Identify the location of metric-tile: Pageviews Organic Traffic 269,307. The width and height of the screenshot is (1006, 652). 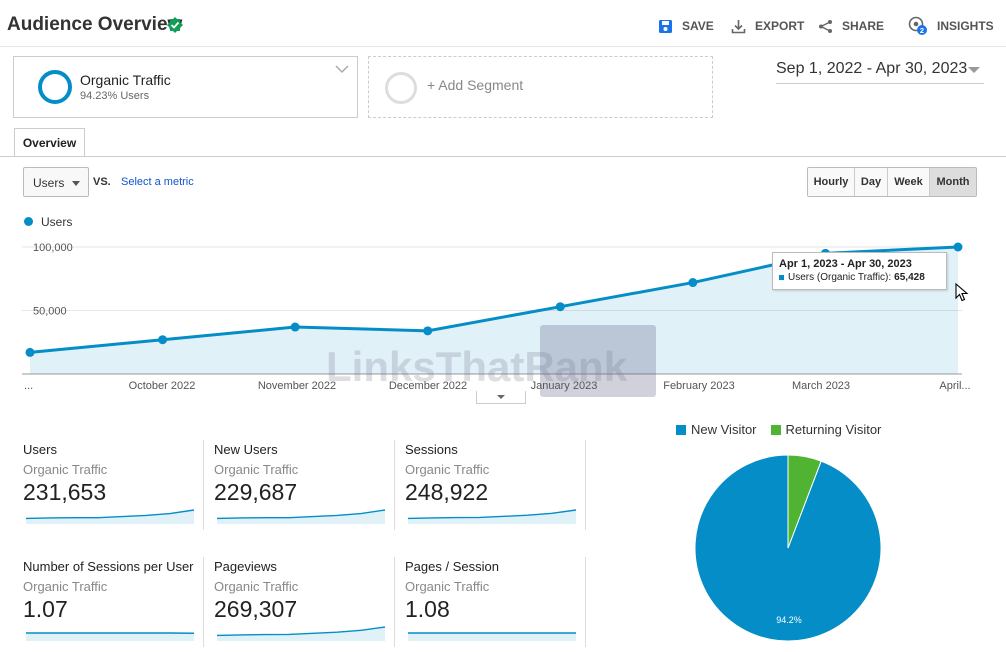
(304, 605).